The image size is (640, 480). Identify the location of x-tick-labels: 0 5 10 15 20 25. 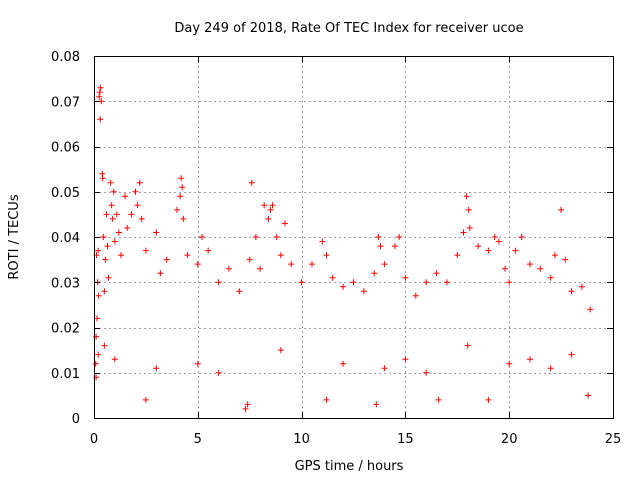
(355, 439).